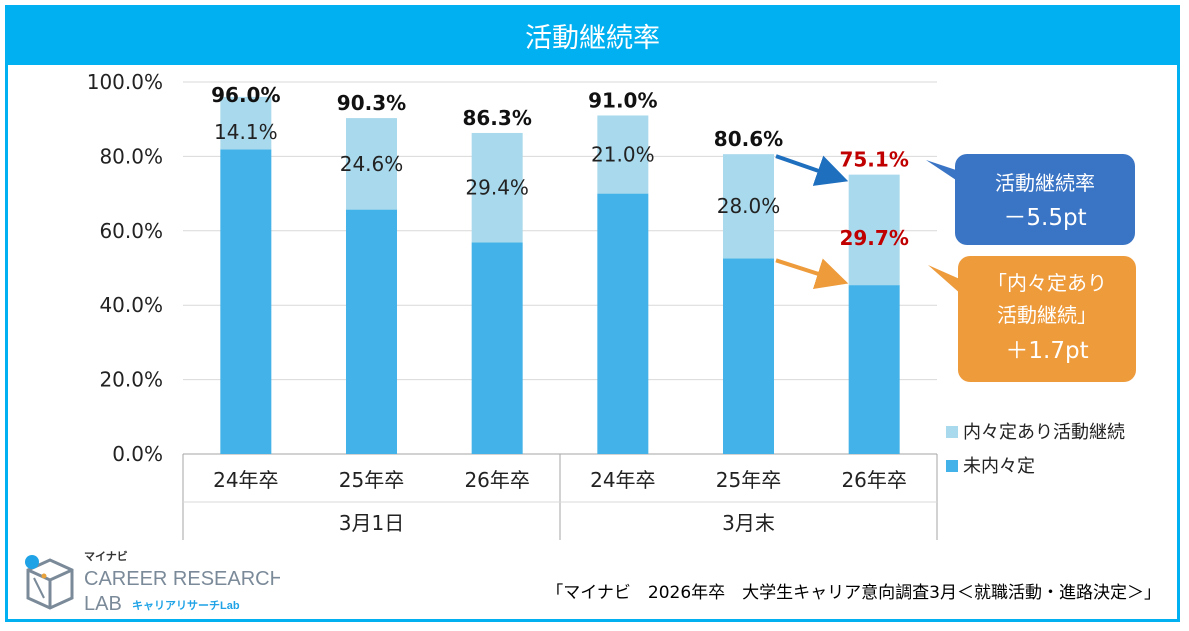  Describe the element at coordinates (131, 305) in the screenshot. I see `y-tick-label: 40.0%` at that location.